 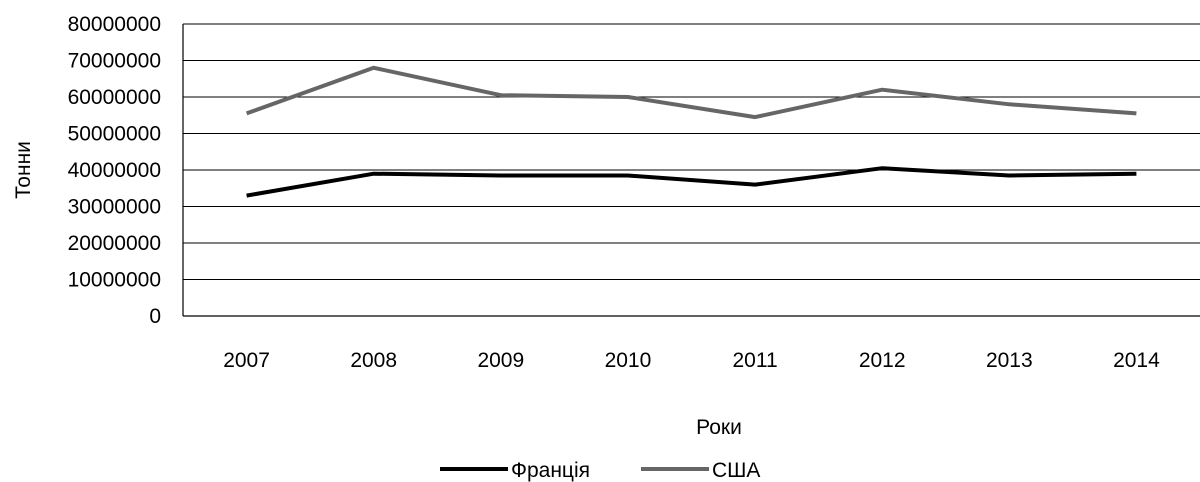 I want to click on y-tick-label: 40000000, so click(x=114, y=170).